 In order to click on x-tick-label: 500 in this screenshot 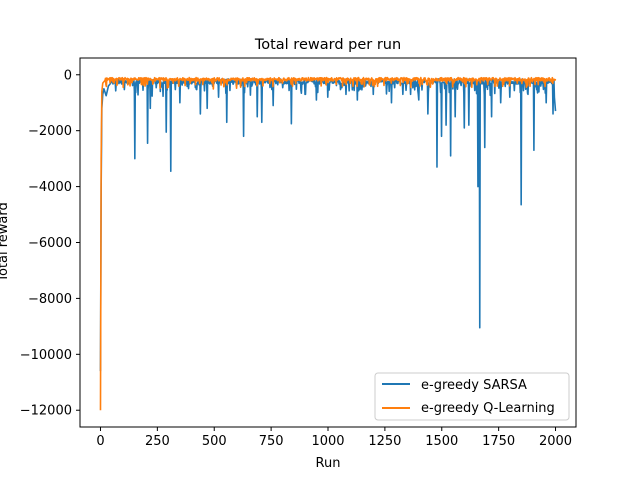, I will do `click(214, 441)`.